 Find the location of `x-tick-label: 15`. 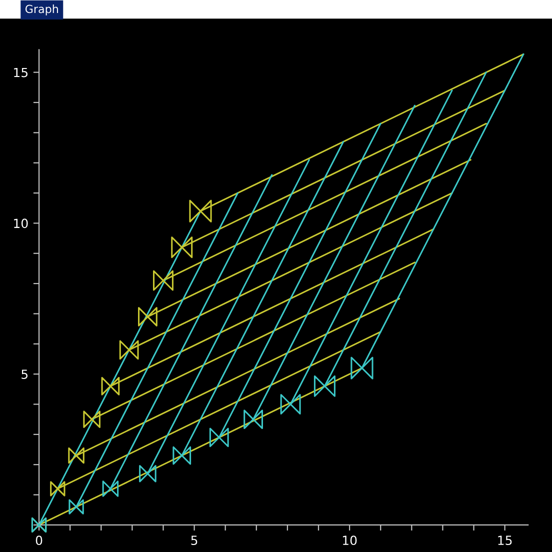

x-tick-label: 15 is located at coordinates (505, 541).